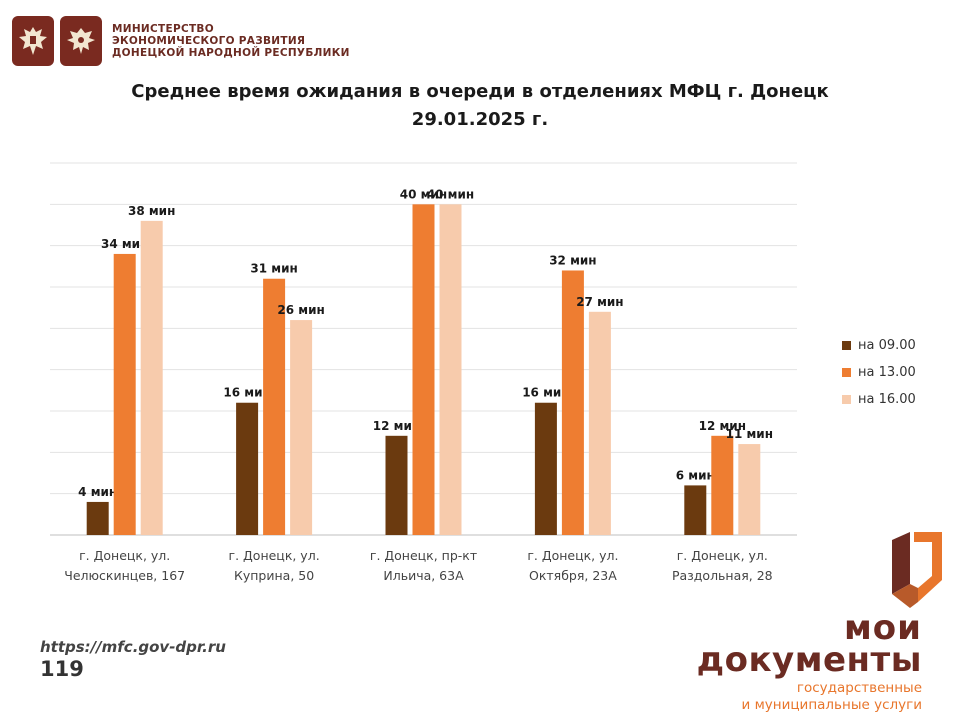  I want to click on legend-label: на 13.00, so click(887, 372).